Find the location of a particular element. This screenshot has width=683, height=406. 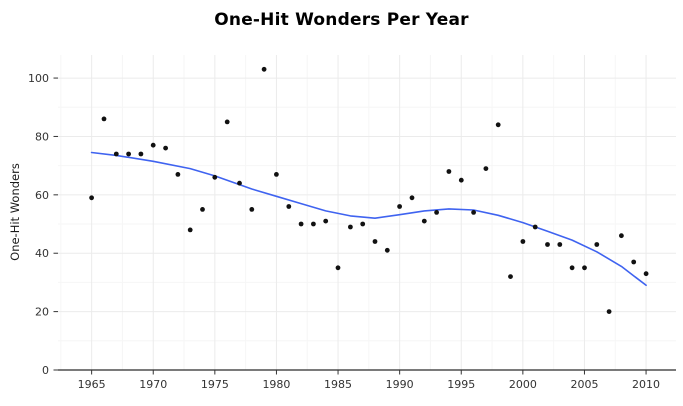

x-tick-label: 2005 is located at coordinates (584, 384).